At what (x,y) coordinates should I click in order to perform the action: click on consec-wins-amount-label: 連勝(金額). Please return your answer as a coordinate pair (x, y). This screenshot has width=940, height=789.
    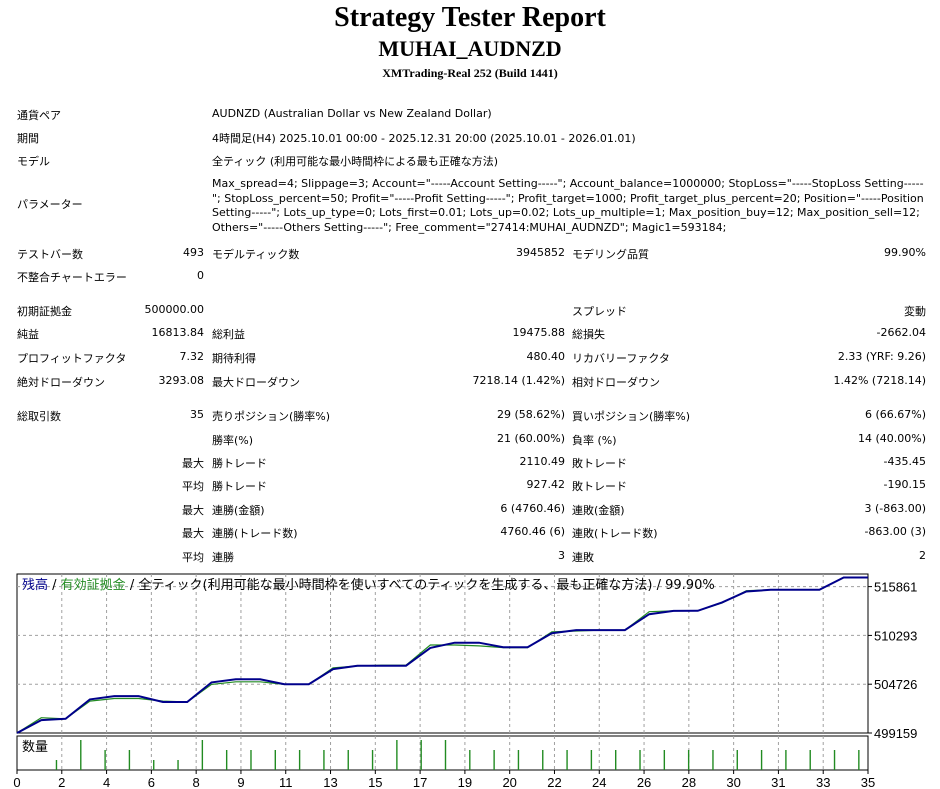
    Looking at the image, I should click on (238, 510).